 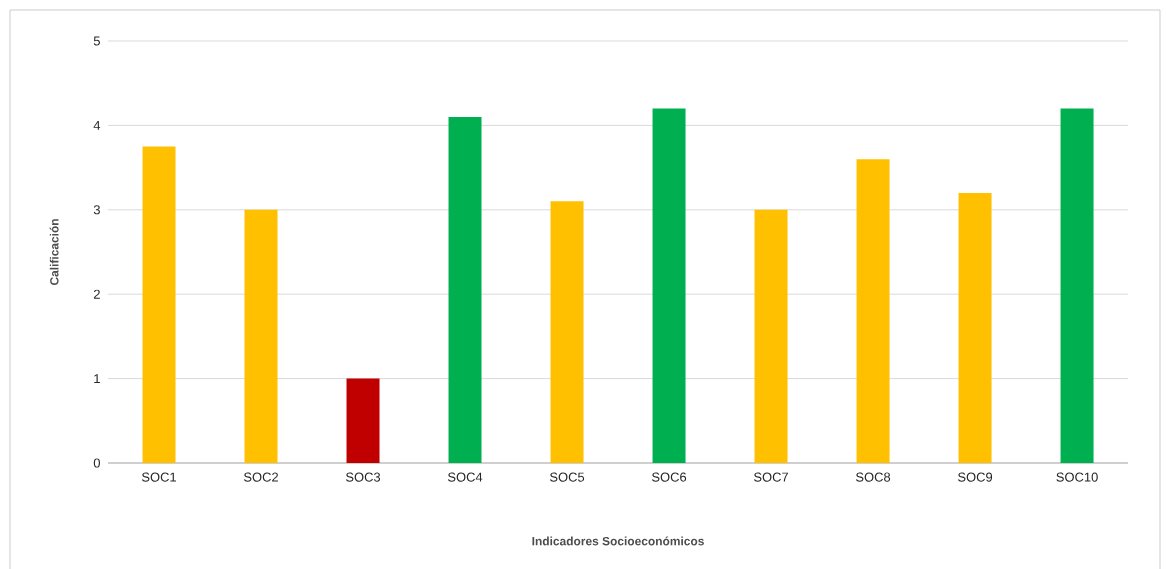 What do you see at coordinates (771, 477) in the screenshot?
I see `x-tick-label: SOC7` at bounding box center [771, 477].